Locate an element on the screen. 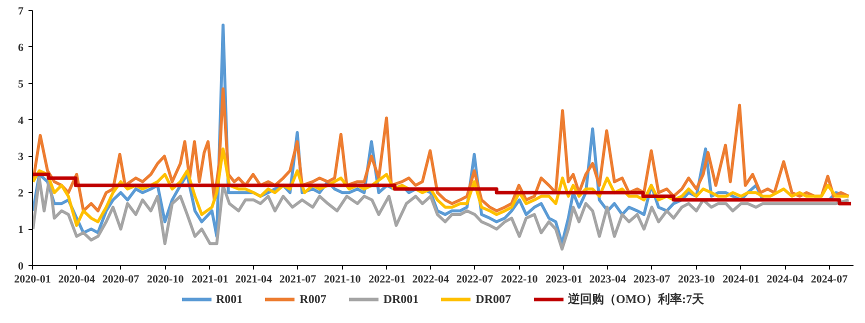 The image size is (865, 323). y-tick-label: 5 is located at coordinates (21, 84).